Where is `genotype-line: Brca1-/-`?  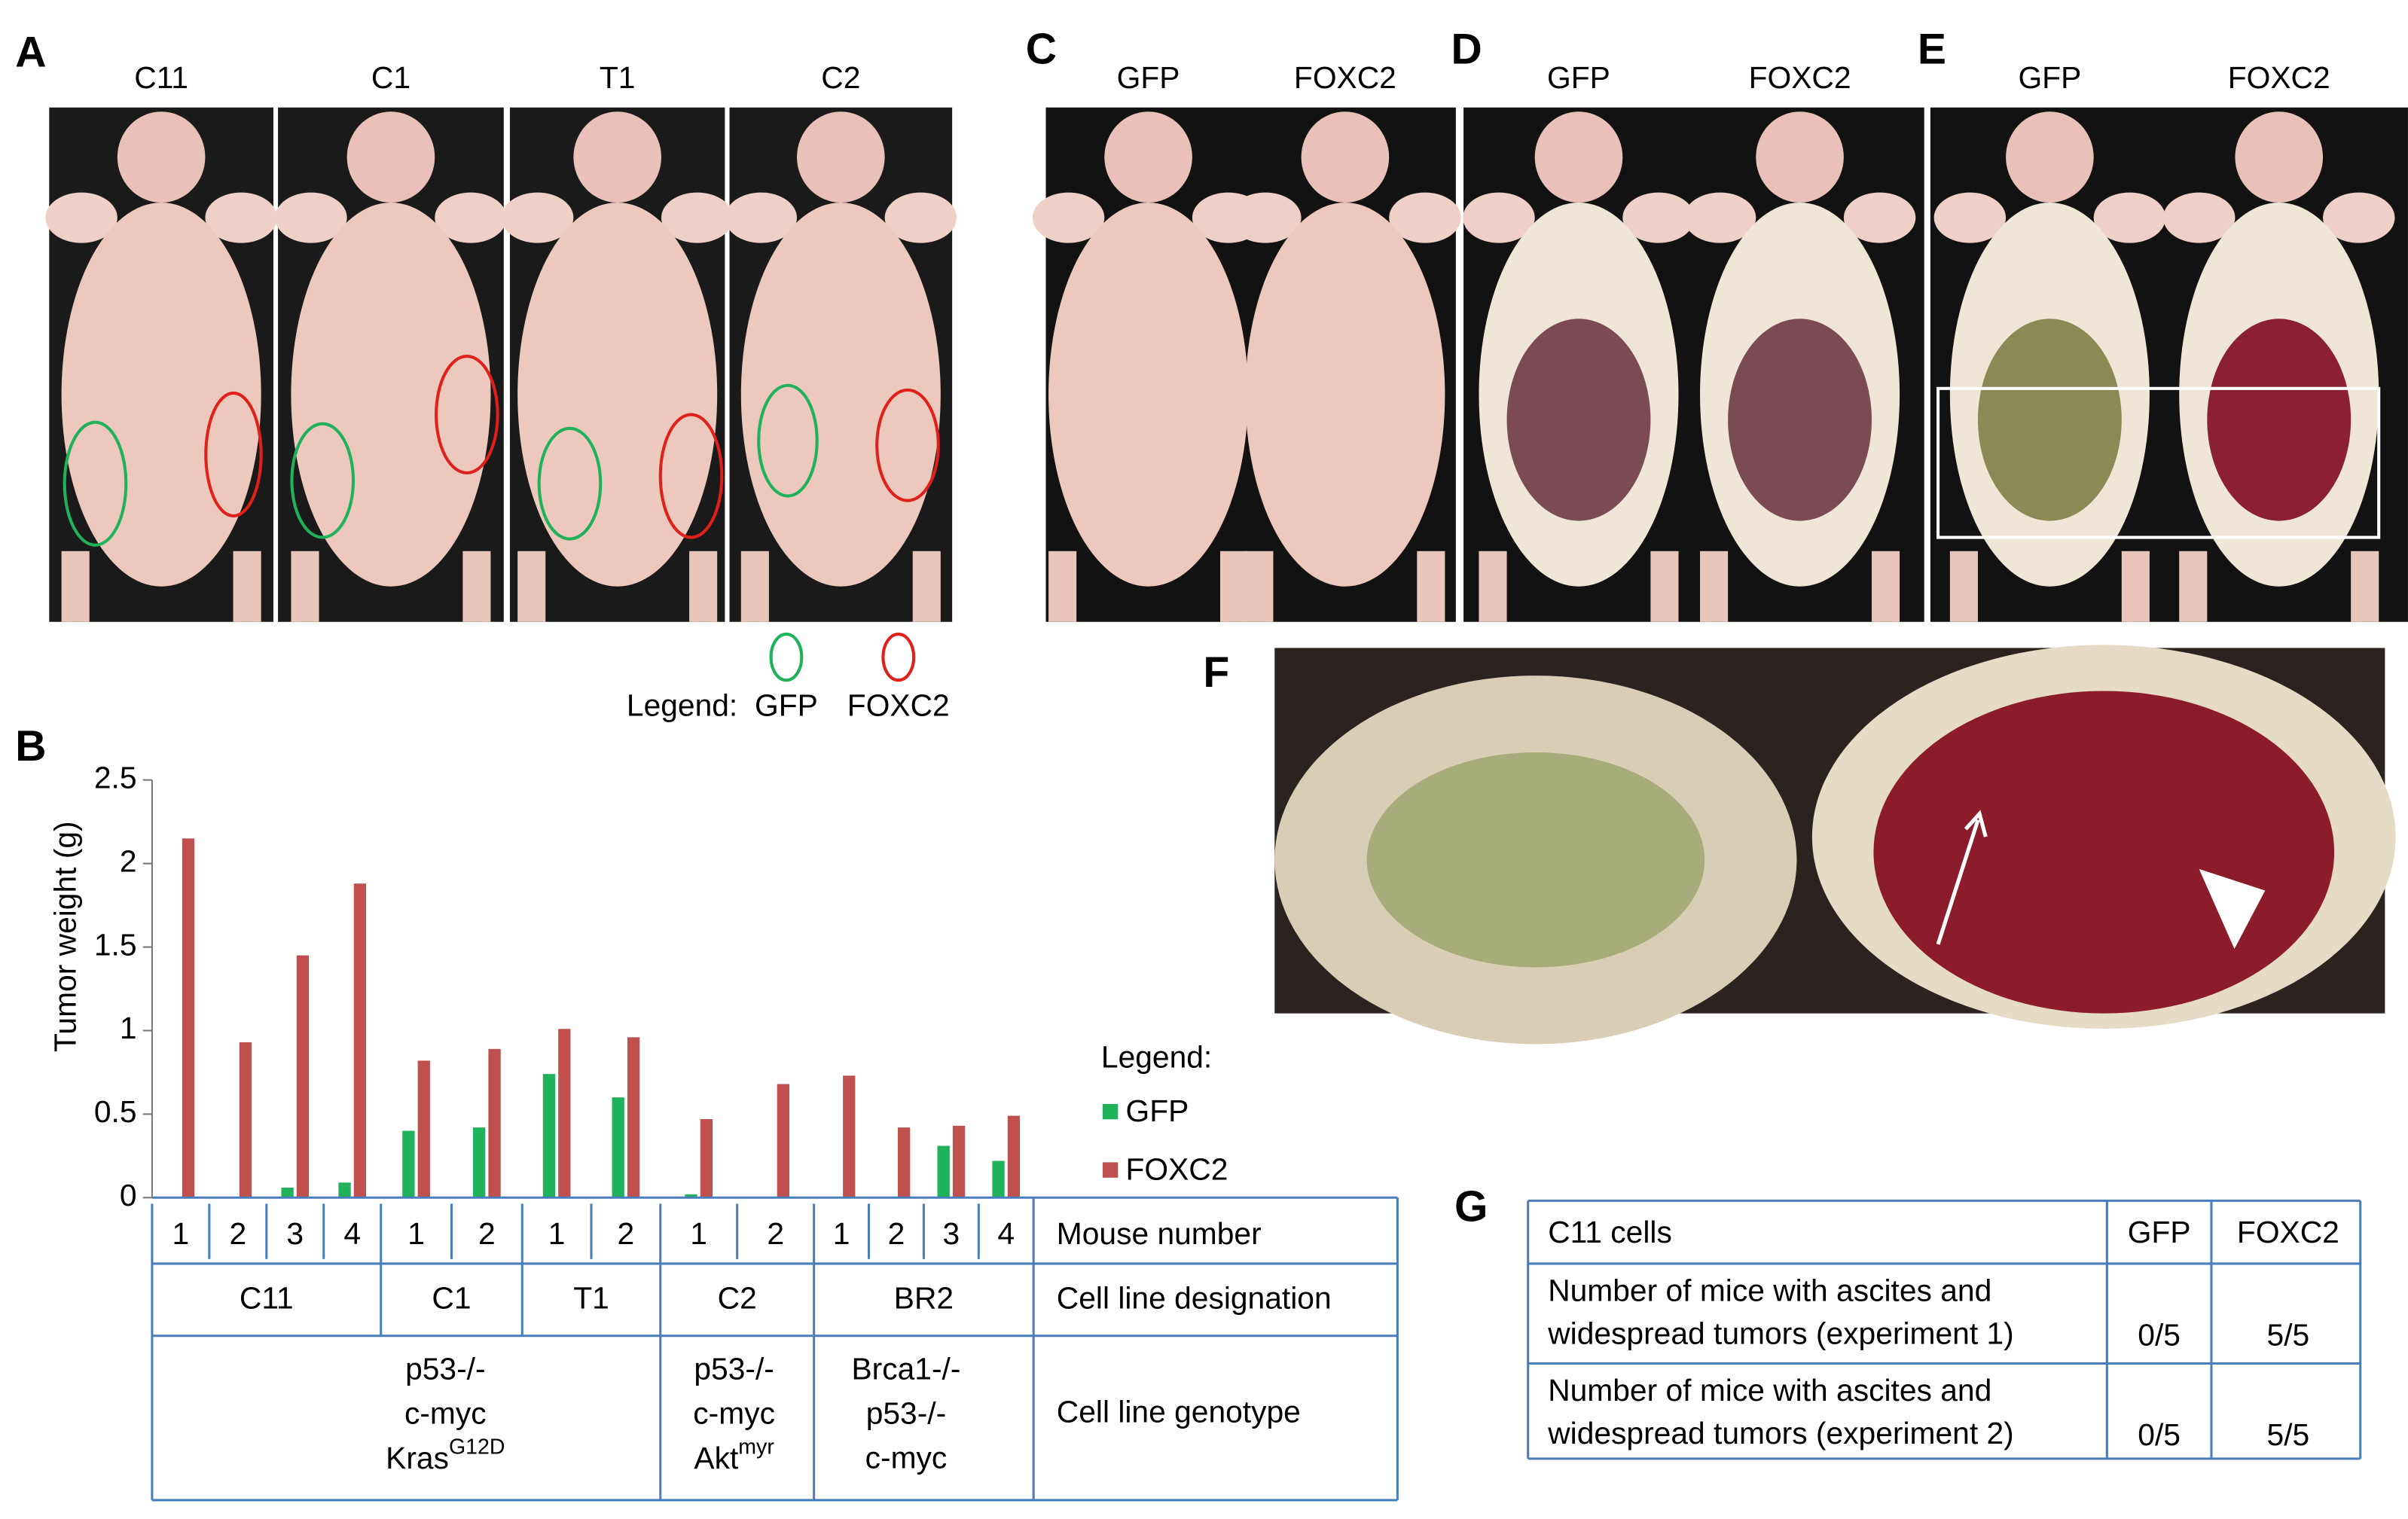
genotype-line: Brca1-/- is located at coordinates (905, 1368).